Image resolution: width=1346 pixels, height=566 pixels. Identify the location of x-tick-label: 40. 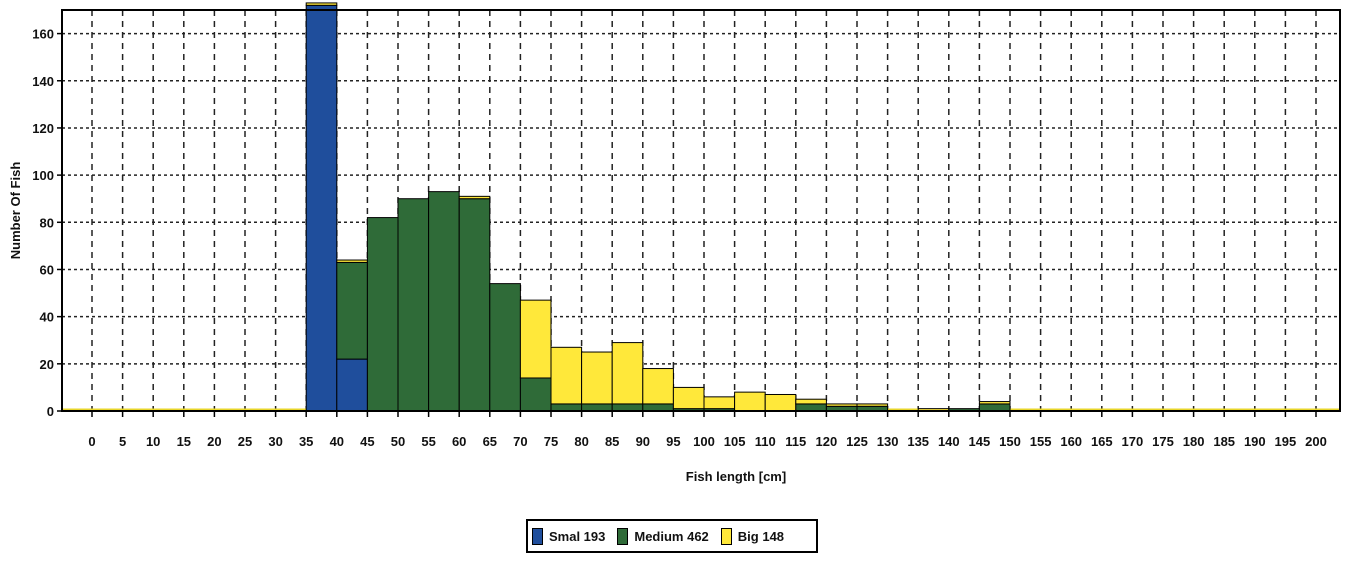
(337, 441).